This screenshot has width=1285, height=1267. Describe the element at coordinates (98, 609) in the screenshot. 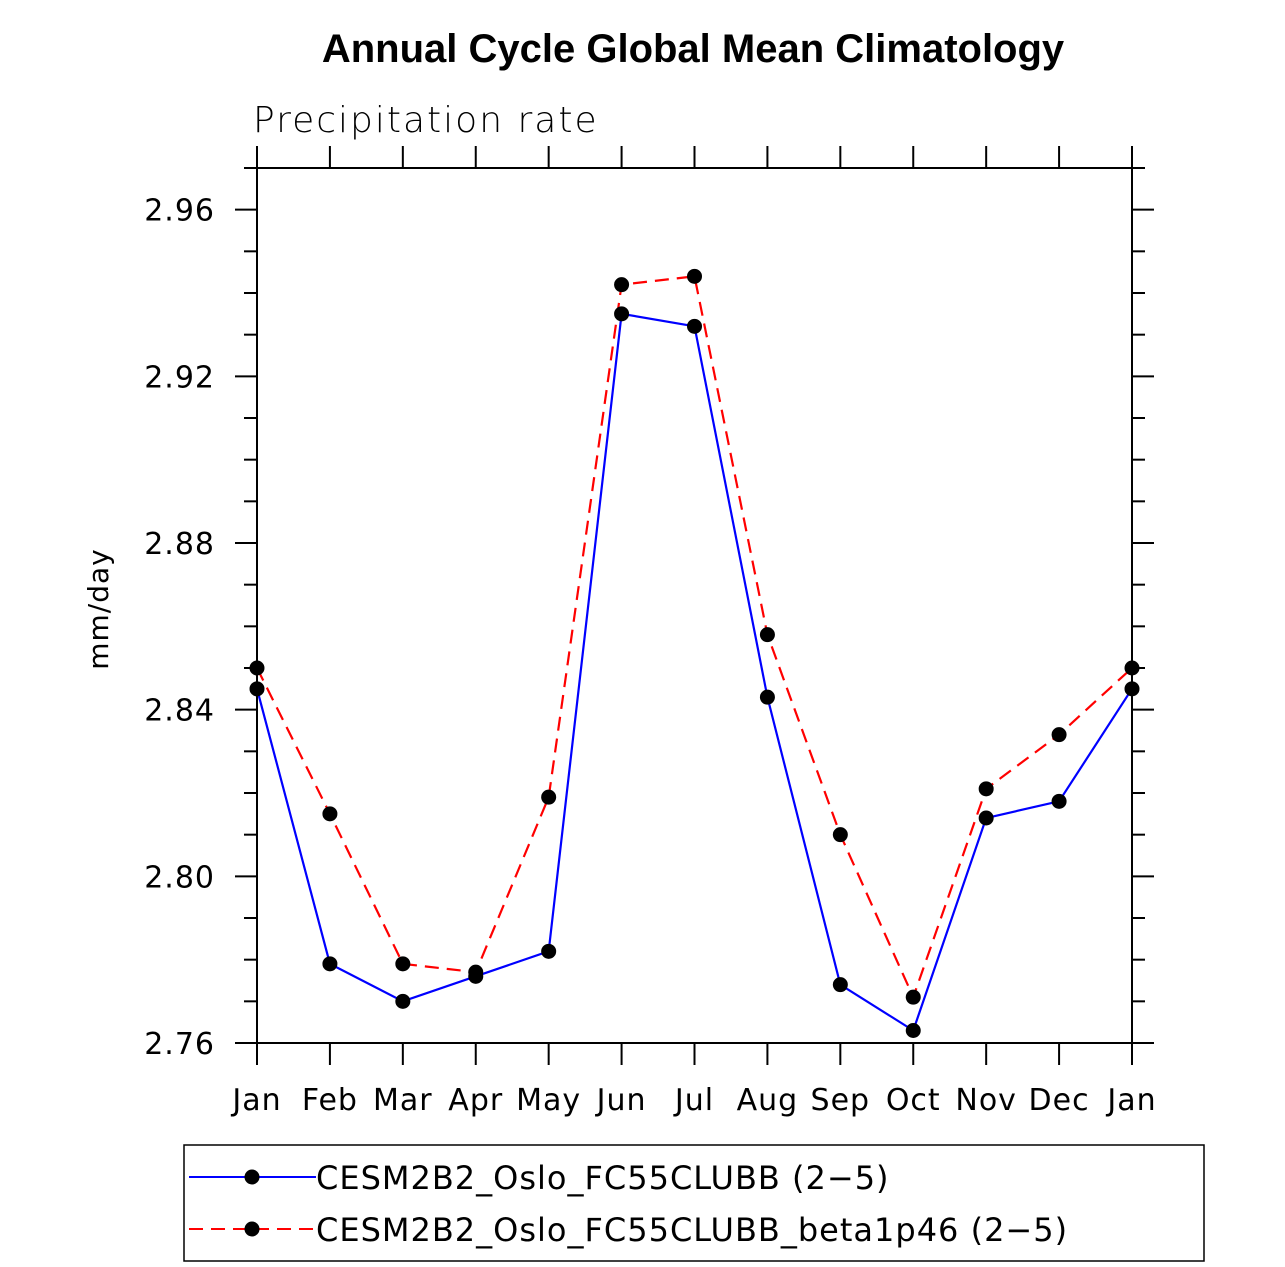

I see `y-axis-label: mm/day` at that location.